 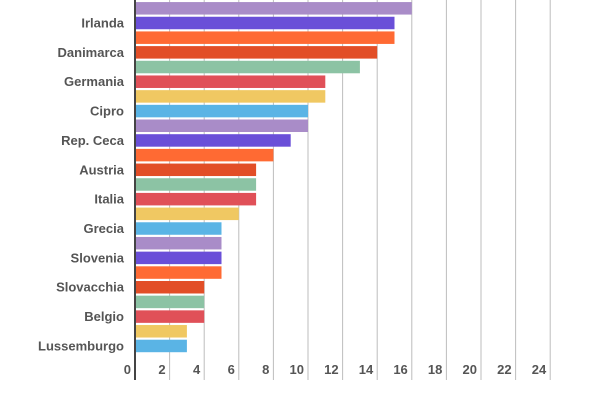 What do you see at coordinates (197, 369) in the screenshot?
I see `x-tick-label: 4` at bounding box center [197, 369].